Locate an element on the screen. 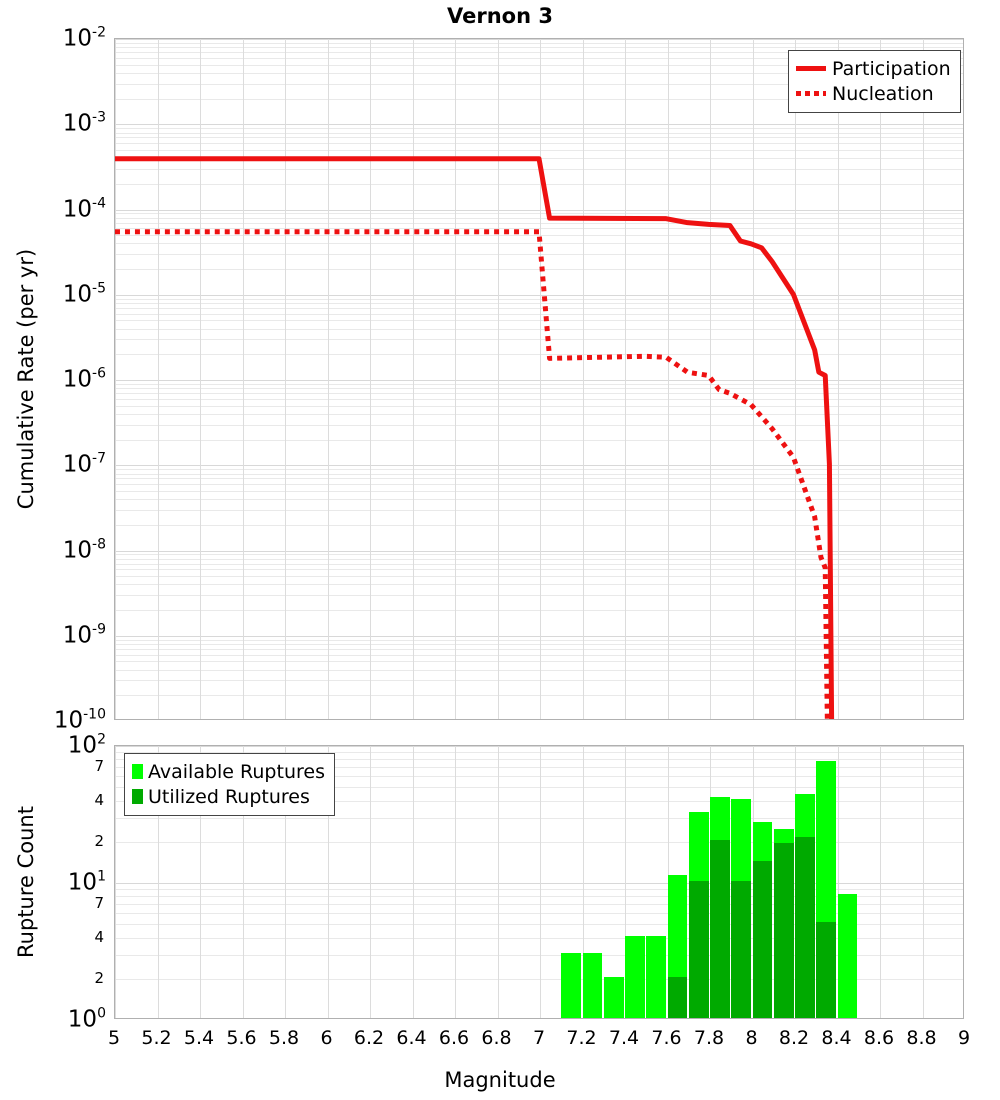 This screenshot has height=1100, width=1000. x-tick-label: 5.8 is located at coordinates (284, 1038).